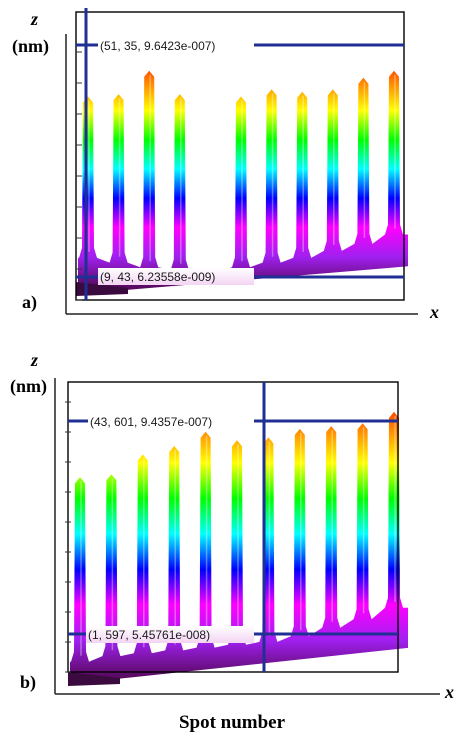  Describe the element at coordinates (94, 679) in the screenshot. I see `panel-b-surface-rim` at that location.